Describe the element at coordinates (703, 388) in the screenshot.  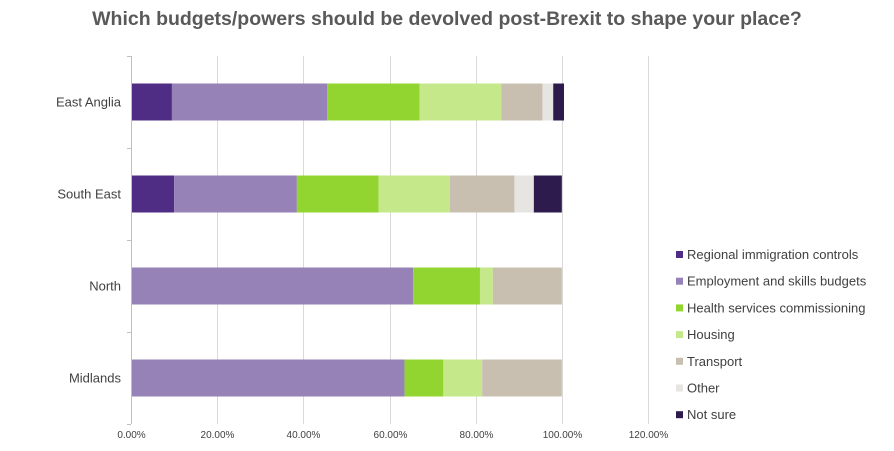
I see `legend-label: Other` at that location.